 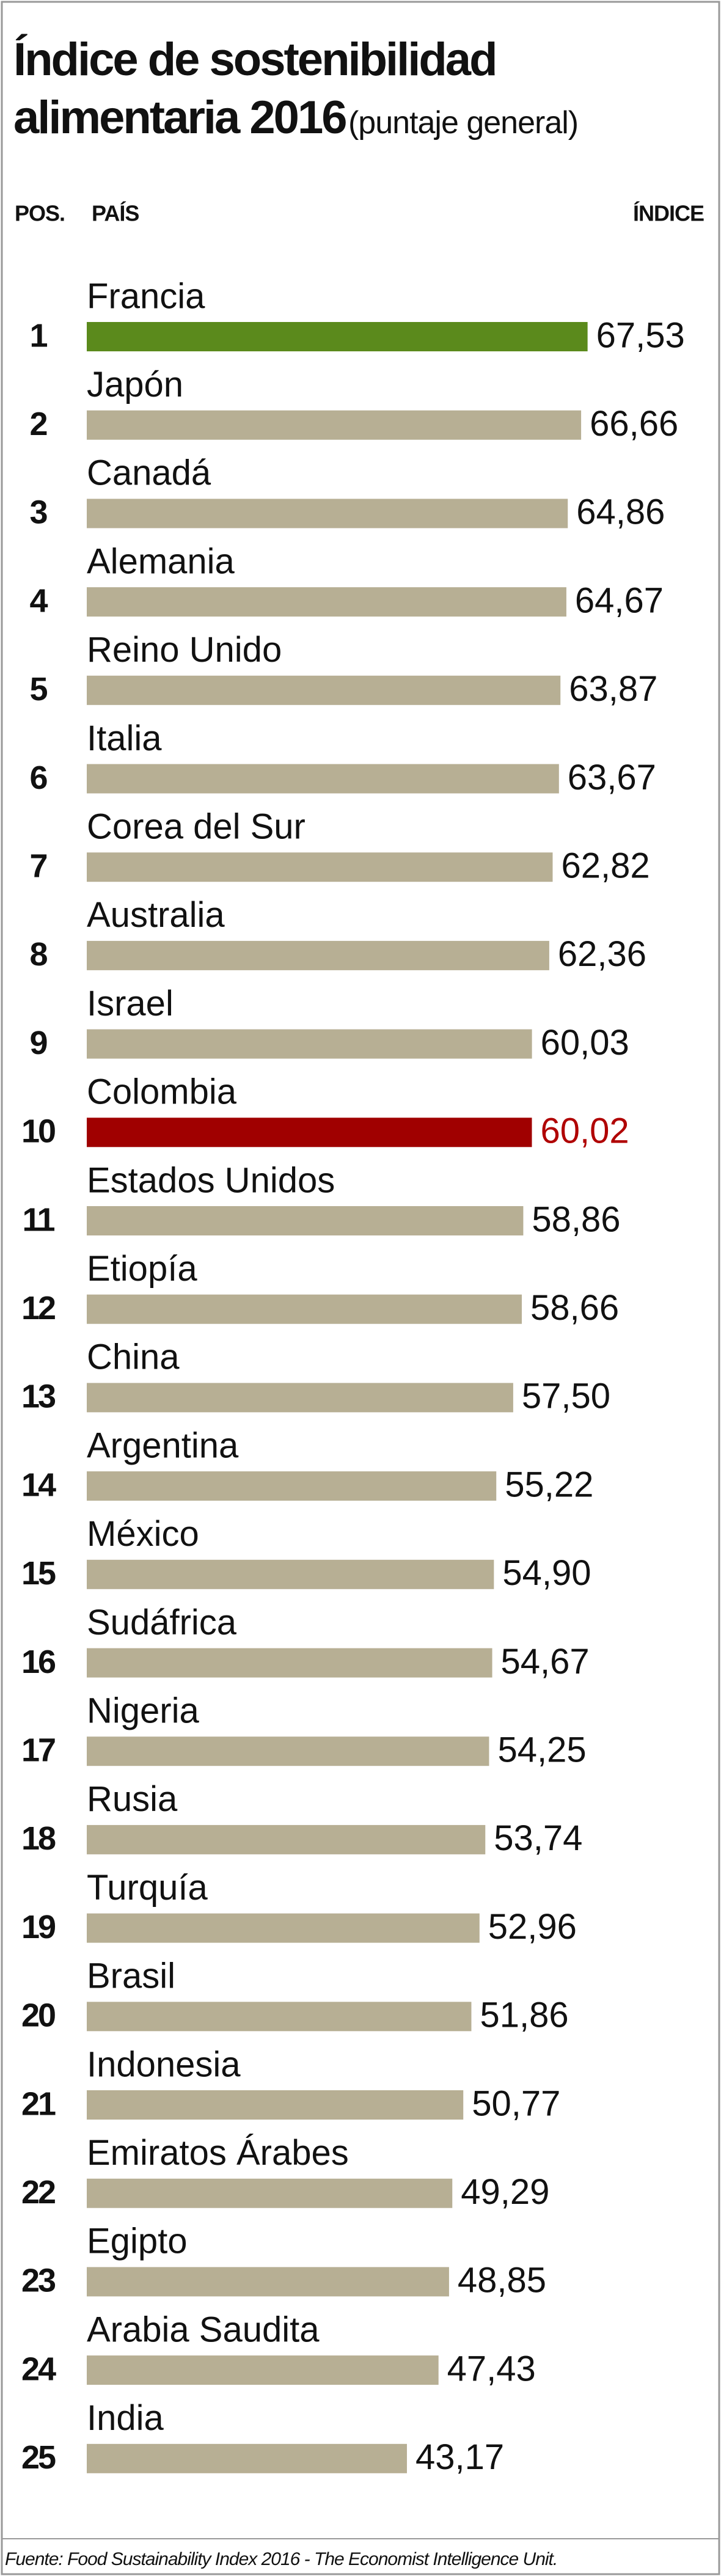 What do you see at coordinates (124, 738) in the screenshot?
I see `country-label: Italia` at bounding box center [124, 738].